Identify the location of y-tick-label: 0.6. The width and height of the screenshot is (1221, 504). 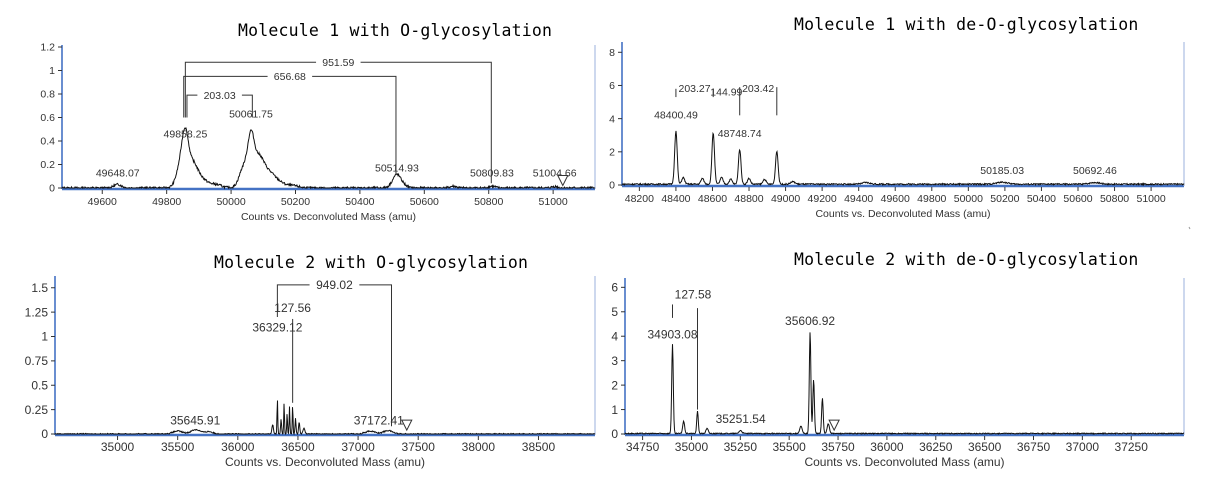
(47, 118).